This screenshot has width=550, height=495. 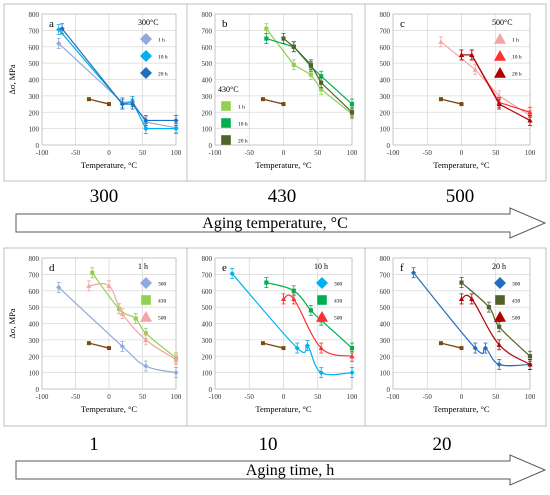 What do you see at coordinates (338, 285) in the screenshot?
I see `legend-label: 300` at bounding box center [338, 285].